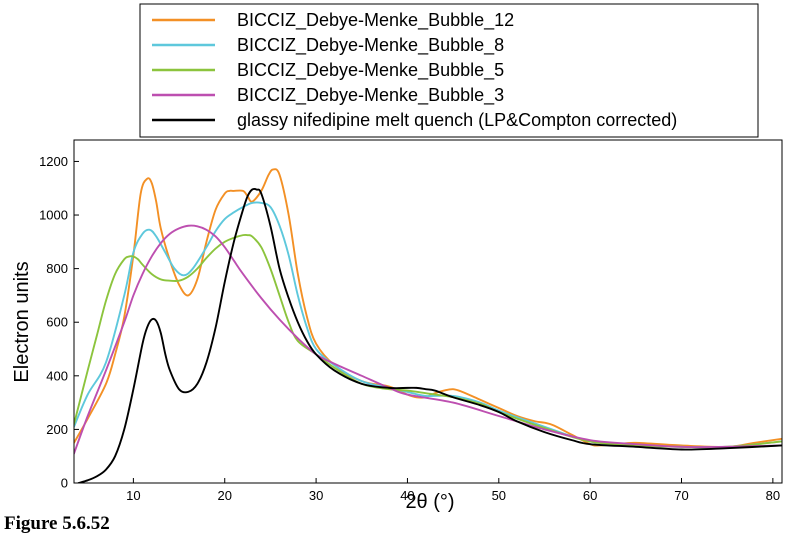 The height and width of the screenshot is (534, 795). What do you see at coordinates (57, 322) in the screenshot?
I see `y-tick-label: 600` at bounding box center [57, 322].